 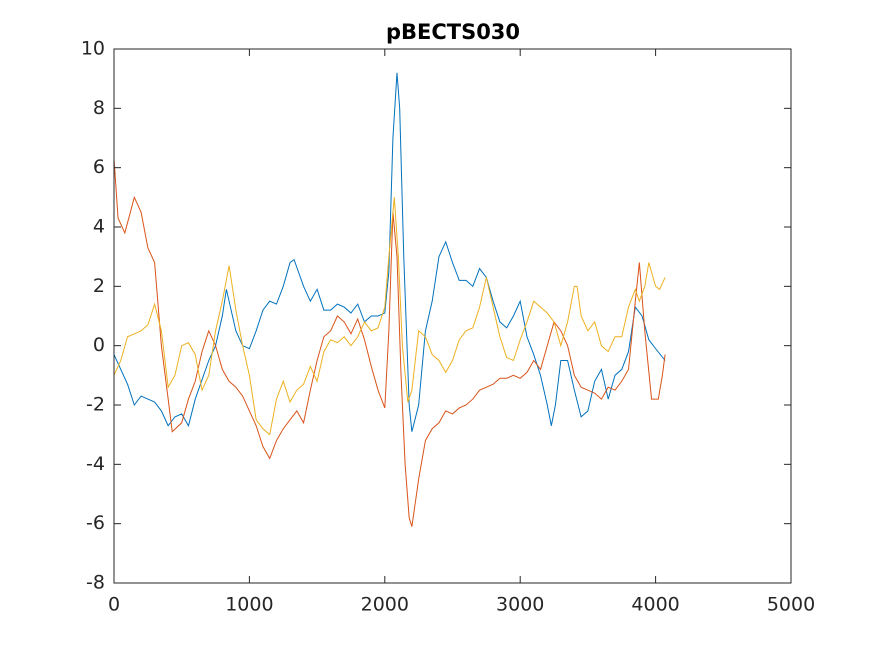 What do you see at coordinates (99, 345) in the screenshot?
I see `y-tick-label: 0` at bounding box center [99, 345].